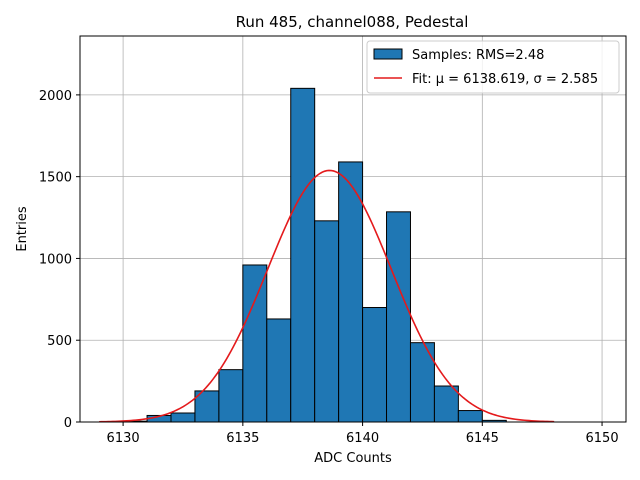 Image resolution: width=640 pixels, height=480 pixels. I want to click on x-tick-label: 6130, so click(123, 438).